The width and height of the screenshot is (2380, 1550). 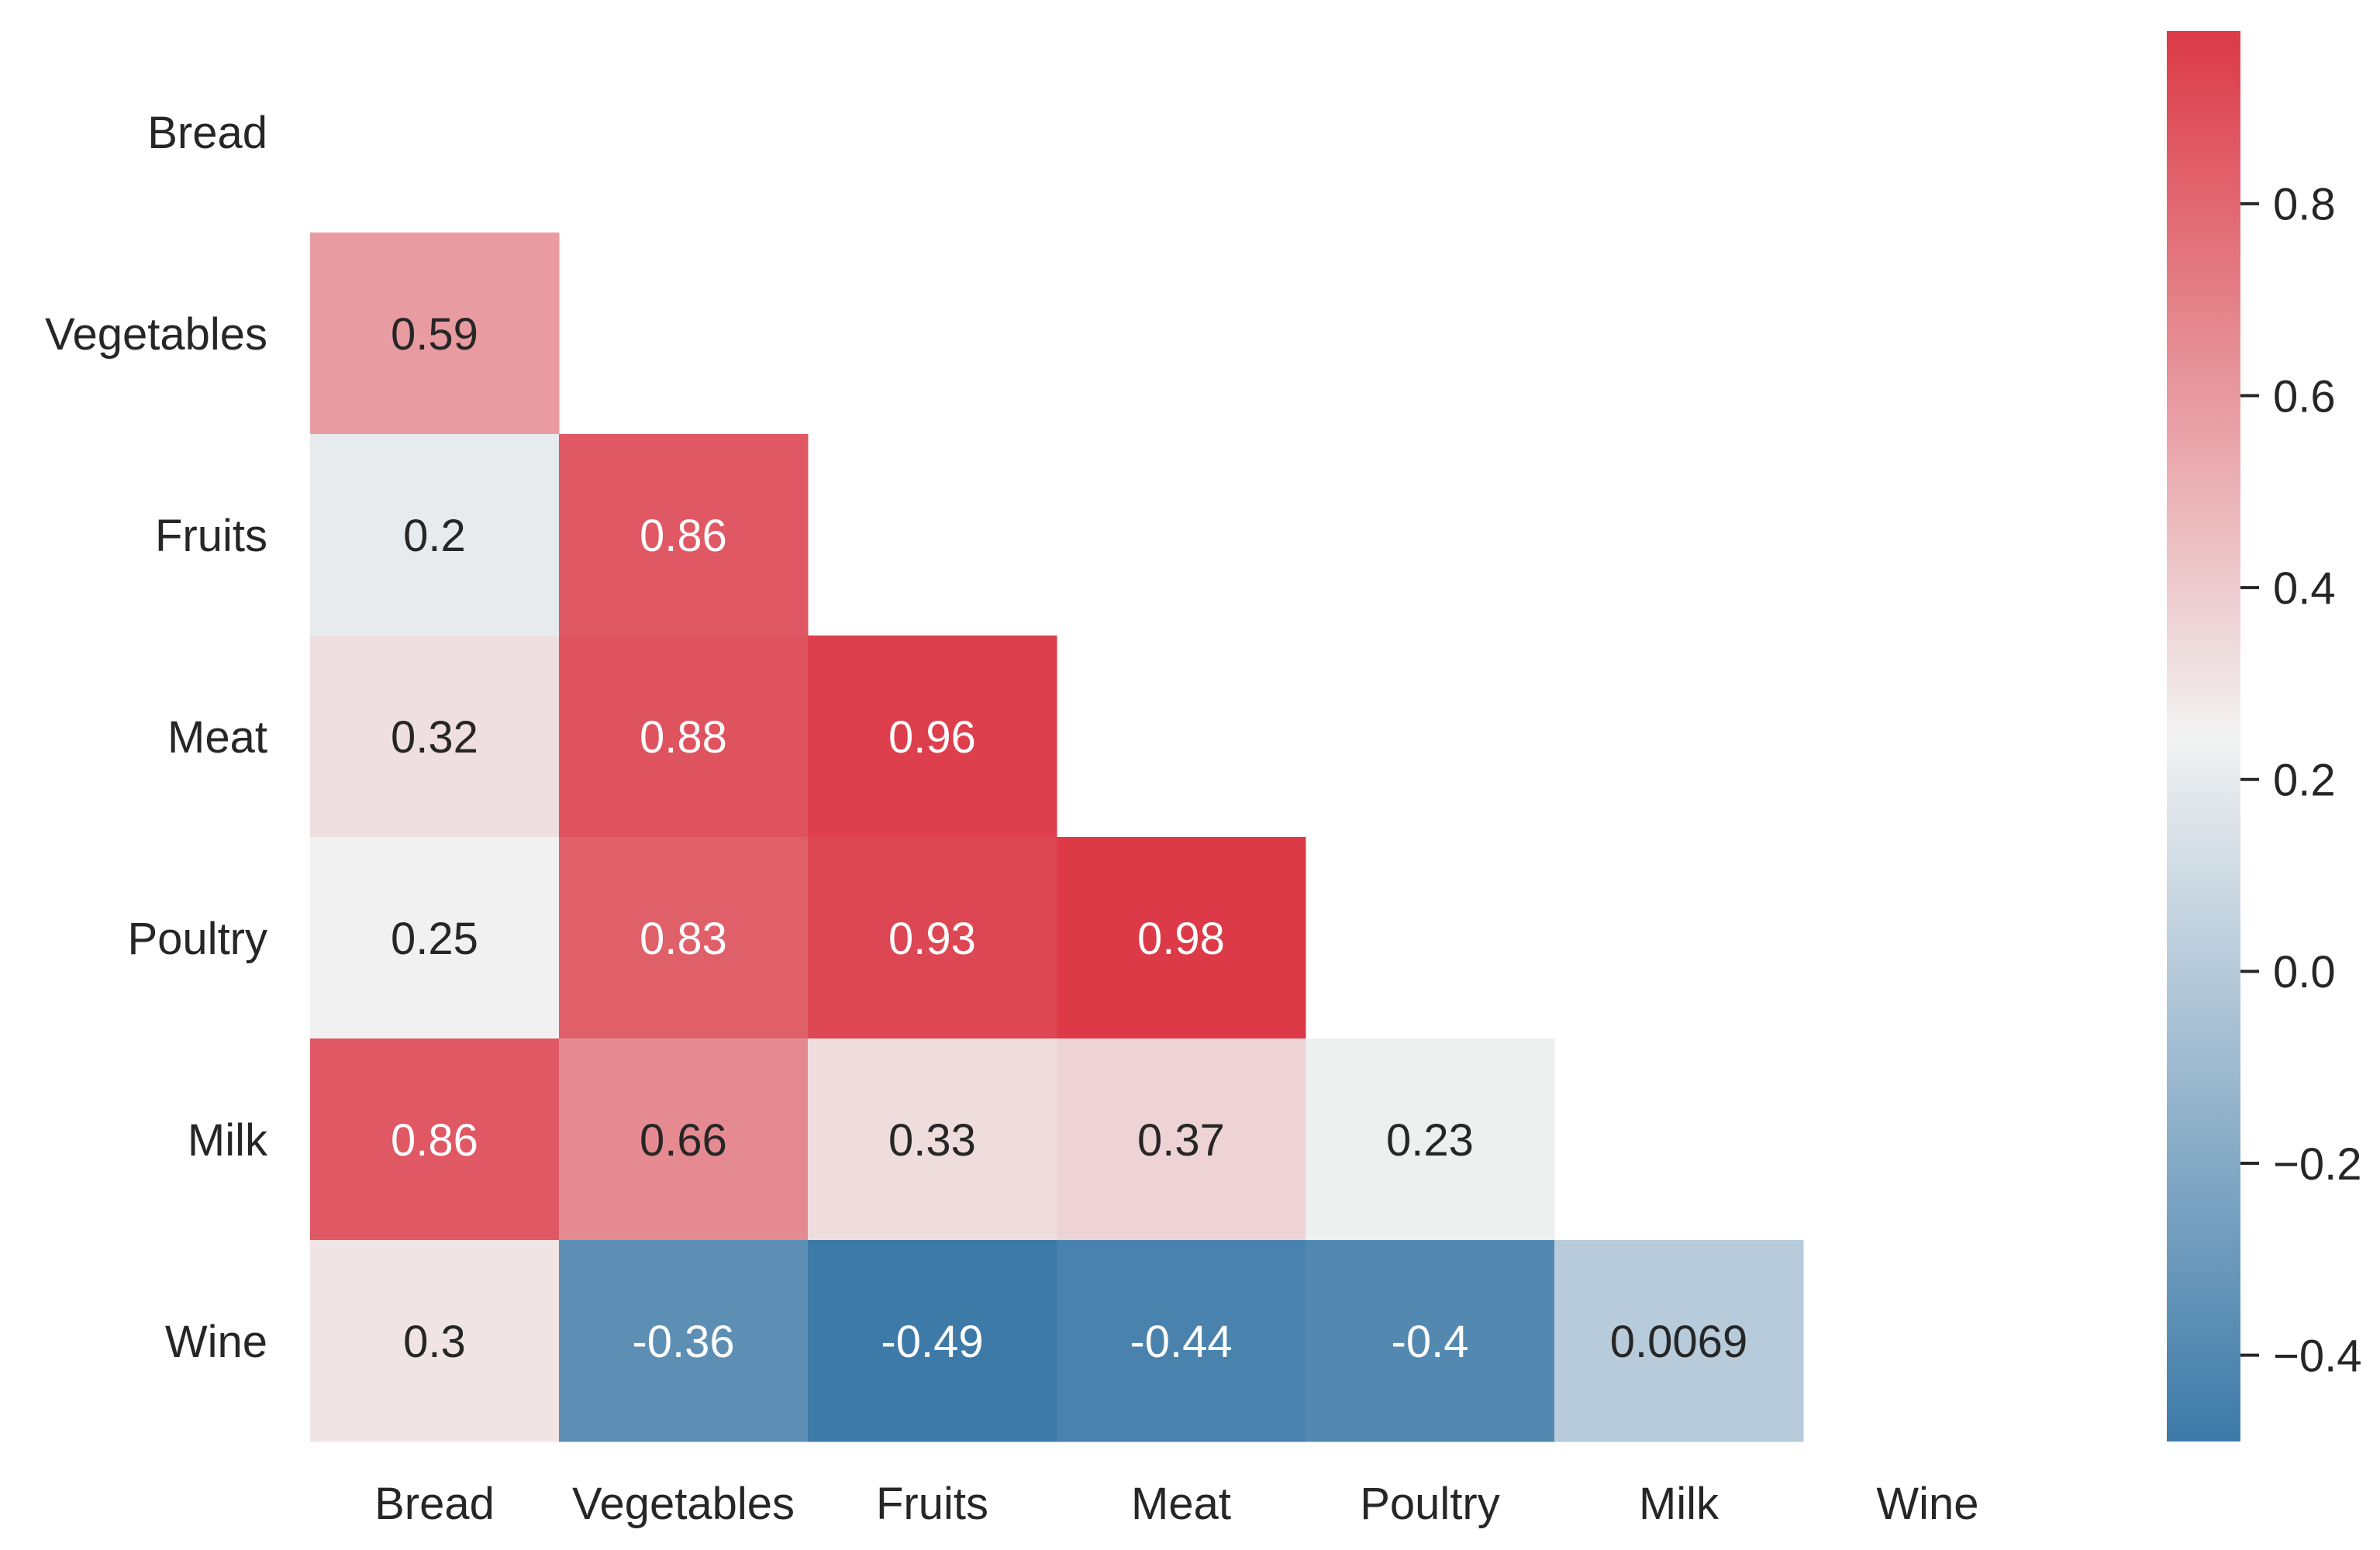 What do you see at coordinates (2203, 736) in the screenshot?
I see `colorbar-gradient` at bounding box center [2203, 736].